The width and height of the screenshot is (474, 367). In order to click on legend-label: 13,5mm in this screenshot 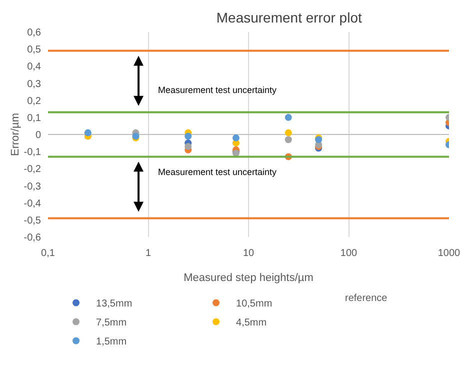, I will do `click(114, 304)`.